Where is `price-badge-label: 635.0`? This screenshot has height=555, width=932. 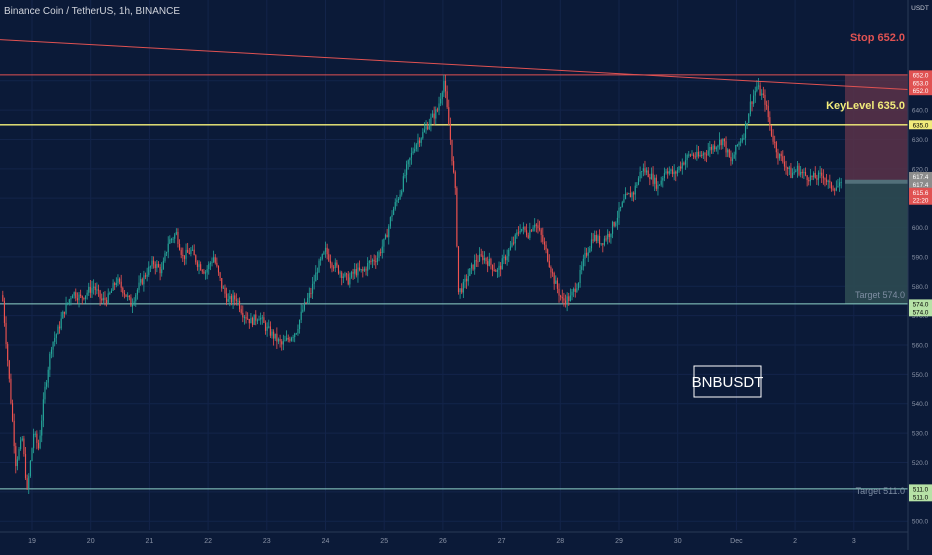
price-badge-label: 635.0 is located at coordinates (921, 125).